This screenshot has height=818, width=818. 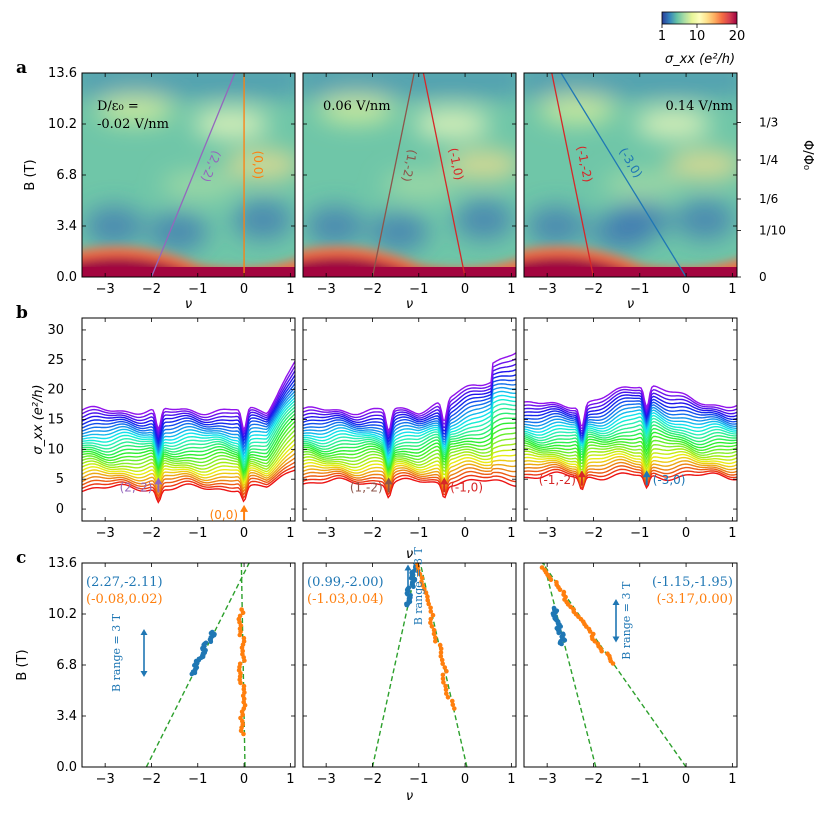 I want to click on wannier-line-label: (1,-2), so click(x=409, y=165).